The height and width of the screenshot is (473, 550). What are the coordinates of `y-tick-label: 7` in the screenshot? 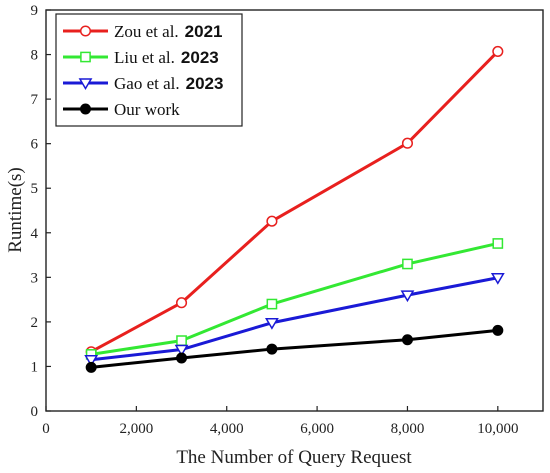 It's located at (35, 100).